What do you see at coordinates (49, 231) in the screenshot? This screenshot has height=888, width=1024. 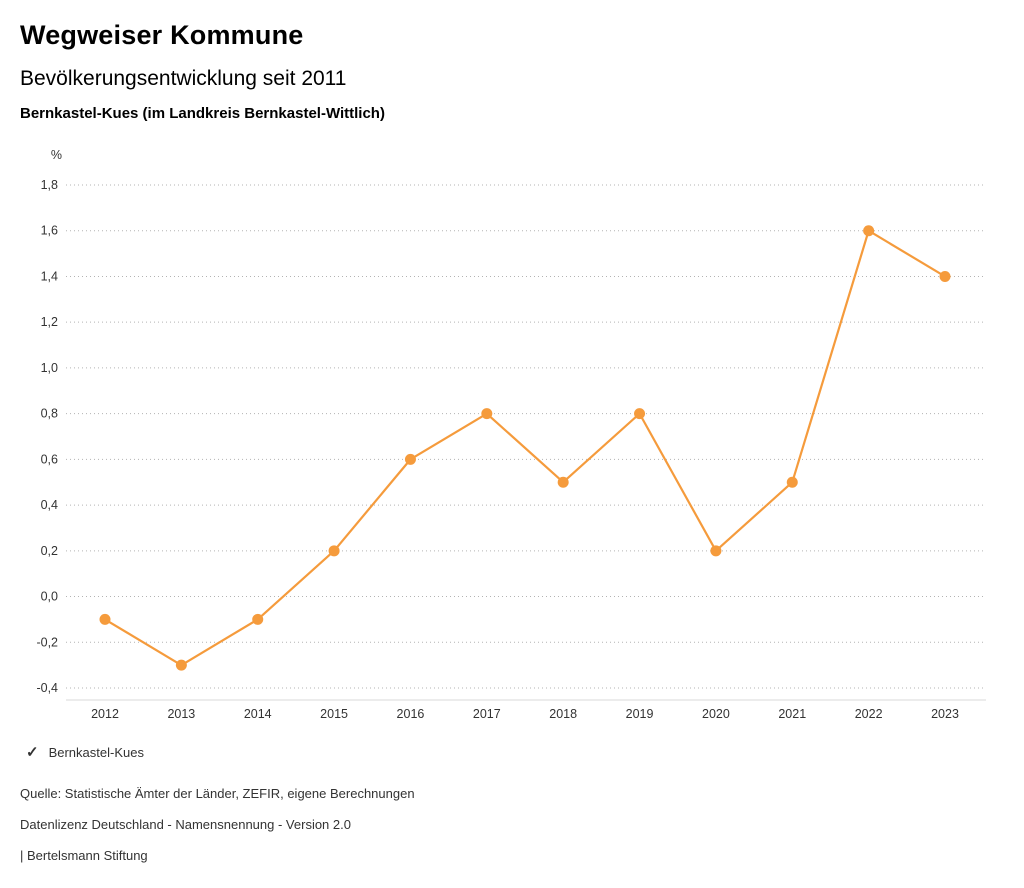 I see `y-tick-label: 1,6` at bounding box center [49, 231].